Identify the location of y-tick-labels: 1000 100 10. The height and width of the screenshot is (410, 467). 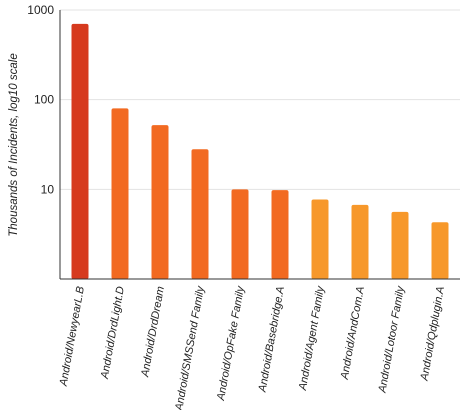
(40, 99).